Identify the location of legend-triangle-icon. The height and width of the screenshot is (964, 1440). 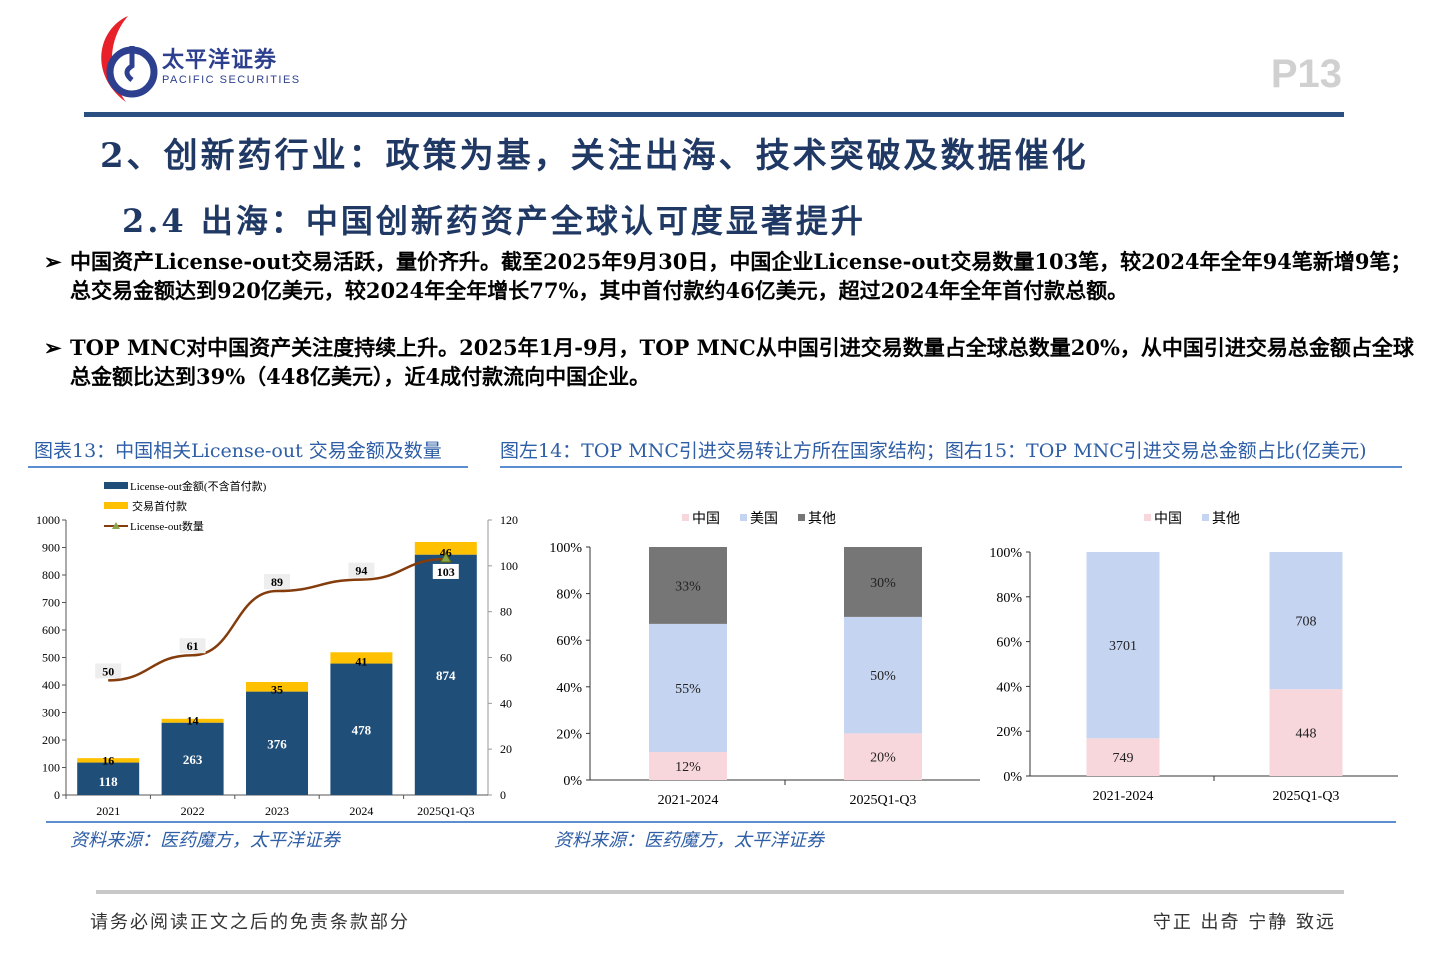
(116, 525).